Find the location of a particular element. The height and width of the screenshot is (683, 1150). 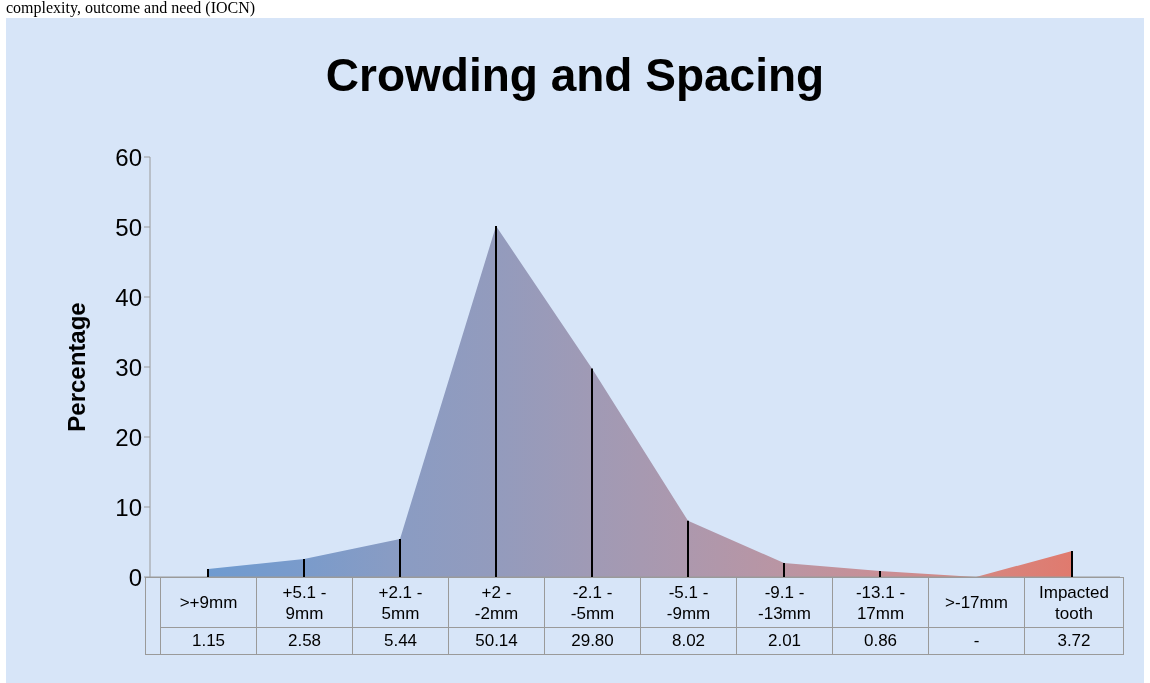

data-label: 2.58 is located at coordinates (304, 641).